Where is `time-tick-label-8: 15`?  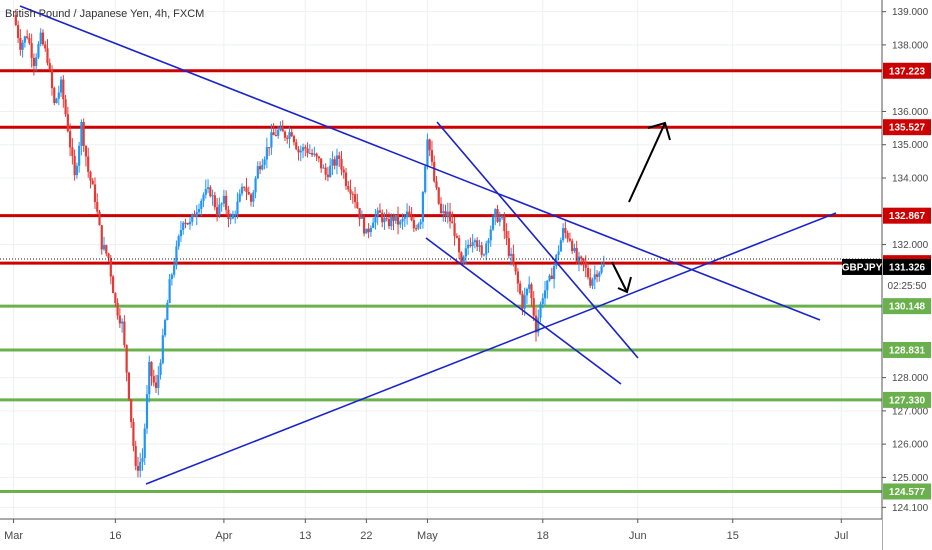
time-tick-label-8: 15 is located at coordinates (733, 536).